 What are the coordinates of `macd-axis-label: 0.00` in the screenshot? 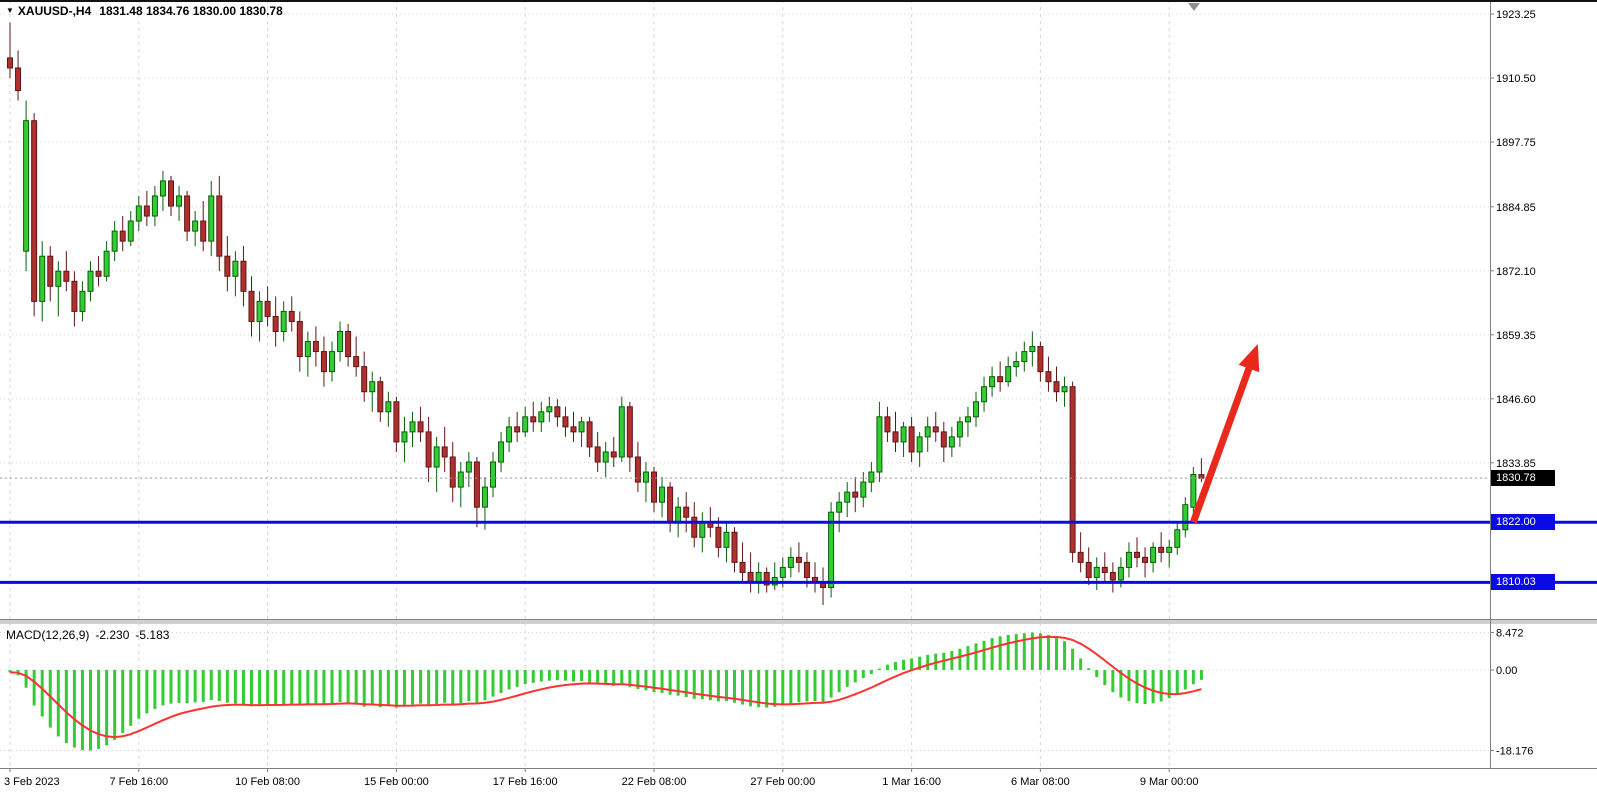 It's located at (1506, 671).